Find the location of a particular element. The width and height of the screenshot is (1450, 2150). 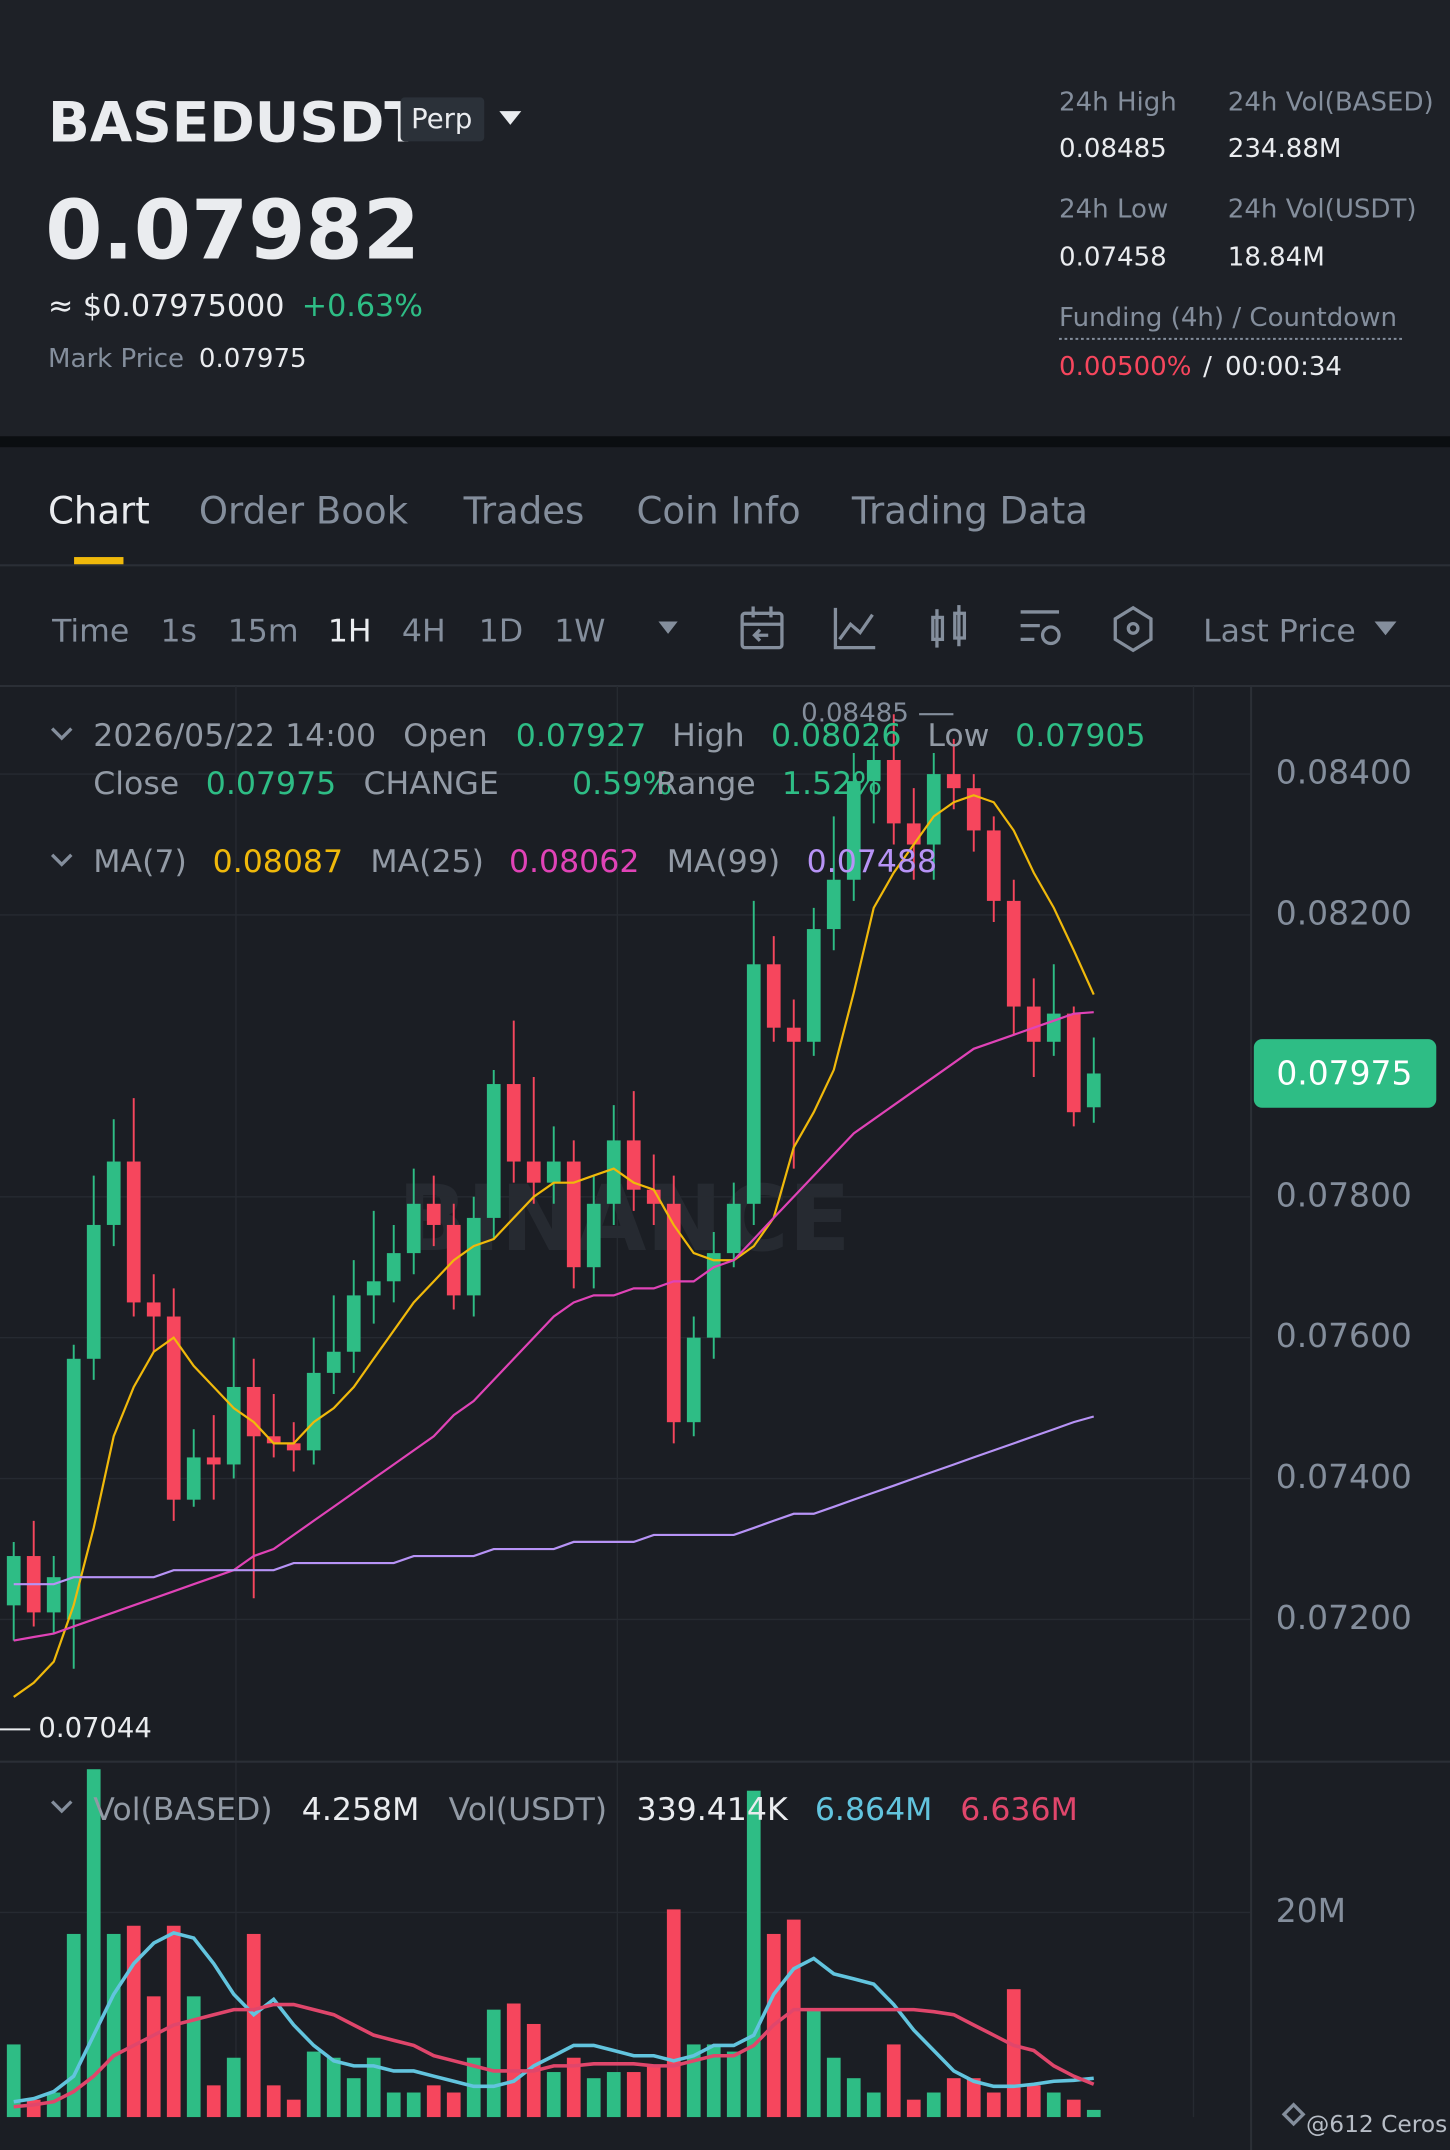

legend-value: 0.07905 is located at coordinates (1080, 736).